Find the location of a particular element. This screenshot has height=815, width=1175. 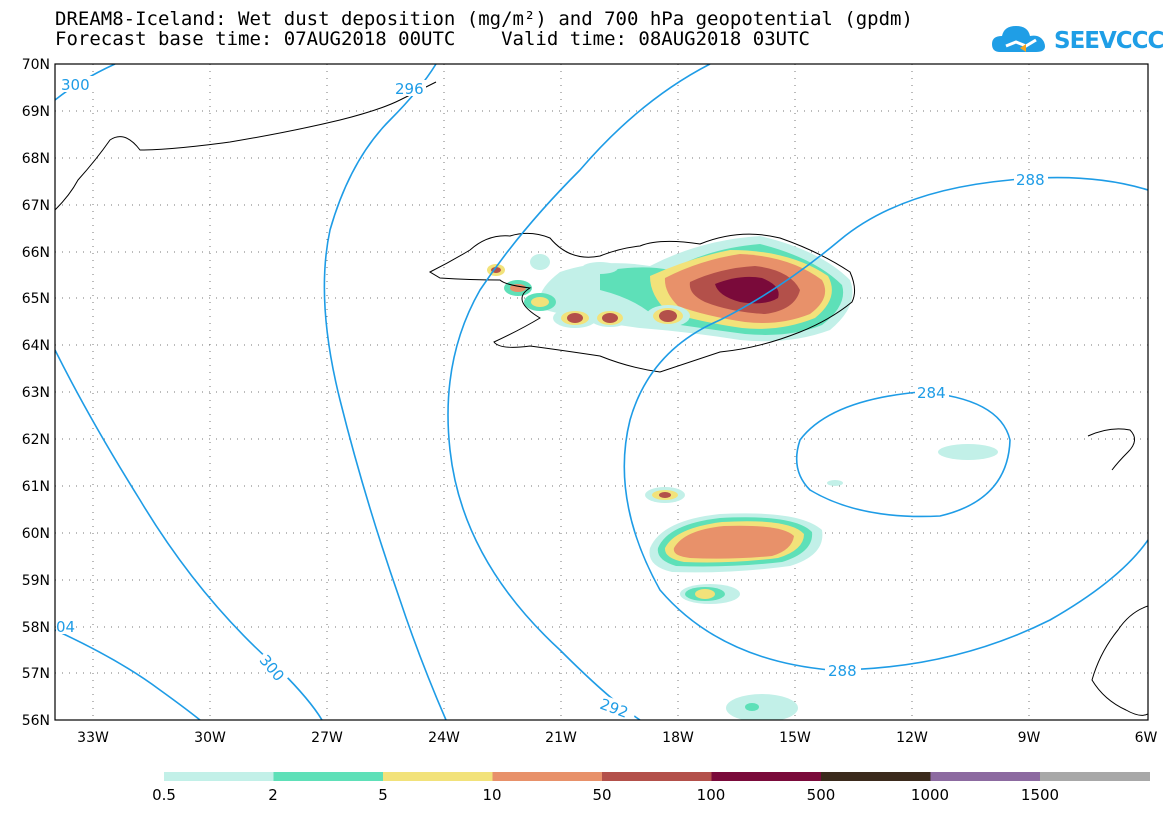

longitude-axis: 33W 30W 27W 24W 21W 18W 15W 12W 9W 6W is located at coordinates (617, 738).